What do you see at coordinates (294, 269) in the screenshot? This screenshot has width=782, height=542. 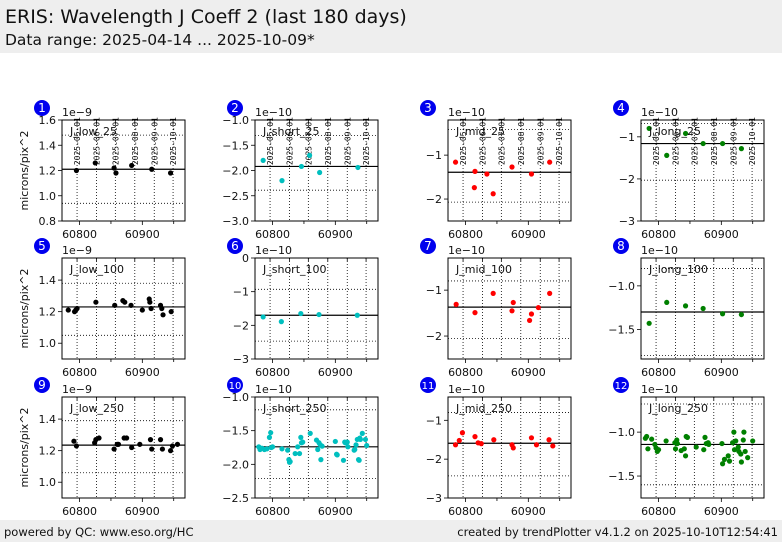 I see `series-title: J_short_100` at bounding box center [294, 269].